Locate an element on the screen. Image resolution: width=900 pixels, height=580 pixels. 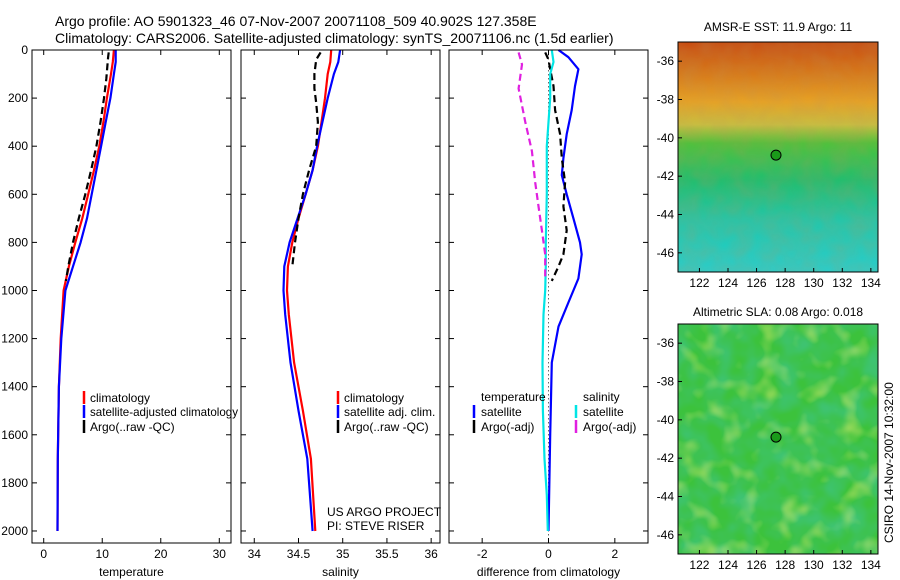
map-y-tick-label-sla-2: -40 is located at coordinates (666, 420).